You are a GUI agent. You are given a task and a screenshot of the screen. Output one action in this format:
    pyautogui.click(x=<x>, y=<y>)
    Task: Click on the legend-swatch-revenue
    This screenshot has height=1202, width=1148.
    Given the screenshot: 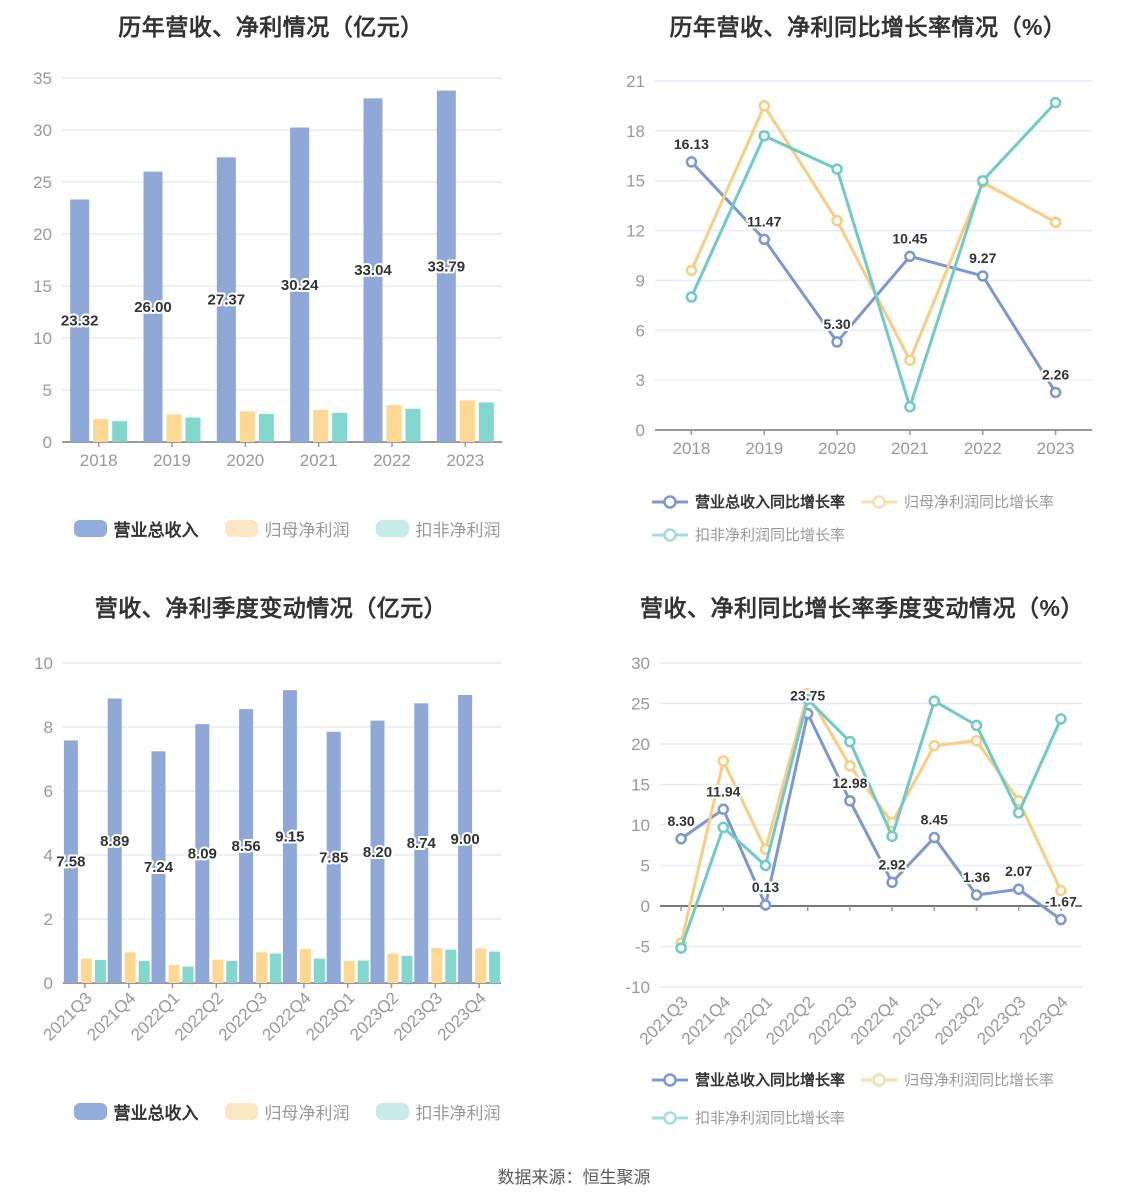 What is the action you would take?
    pyautogui.click(x=90, y=1111)
    